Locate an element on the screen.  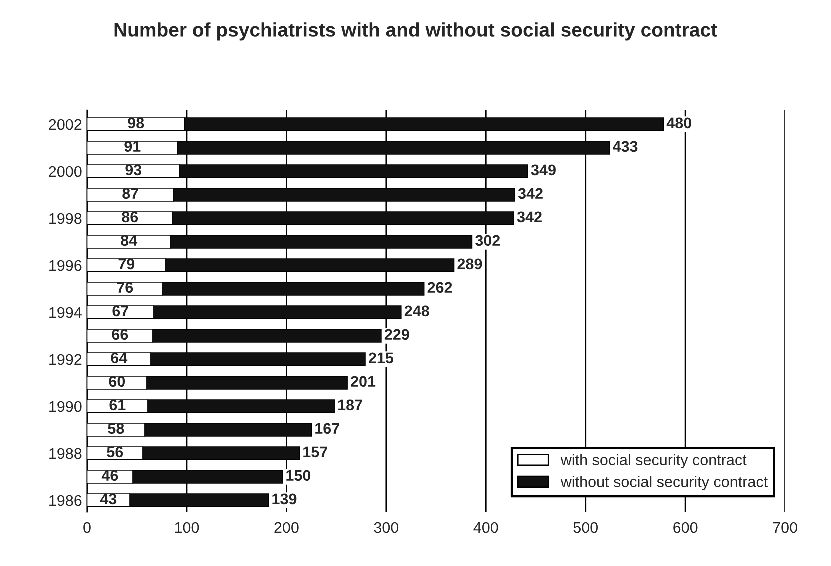
legend-label: without social security contract is located at coordinates (664, 483).